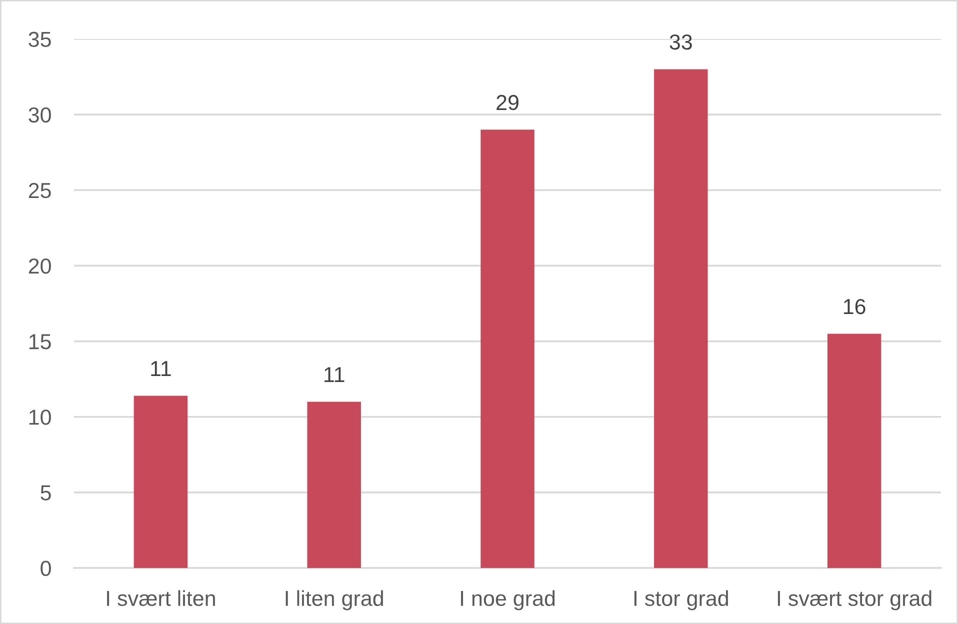  I want to click on x-tick-label: I liten grad, so click(334, 600).